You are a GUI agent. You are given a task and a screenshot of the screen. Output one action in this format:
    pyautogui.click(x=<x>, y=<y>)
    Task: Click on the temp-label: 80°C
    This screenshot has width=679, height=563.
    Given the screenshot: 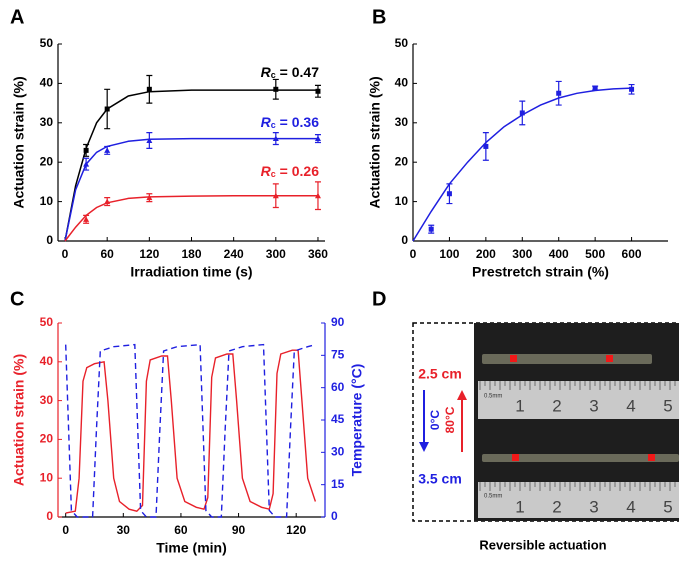 What is the action you would take?
    pyautogui.click(x=450, y=419)
    